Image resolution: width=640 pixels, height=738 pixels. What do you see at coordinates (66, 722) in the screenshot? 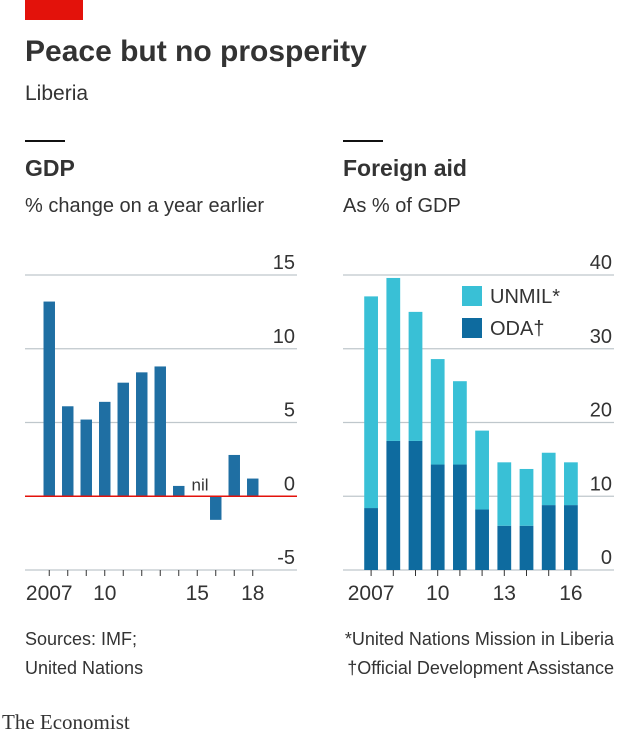
I see `brand: The Economist` at bounding box center [66, 722].